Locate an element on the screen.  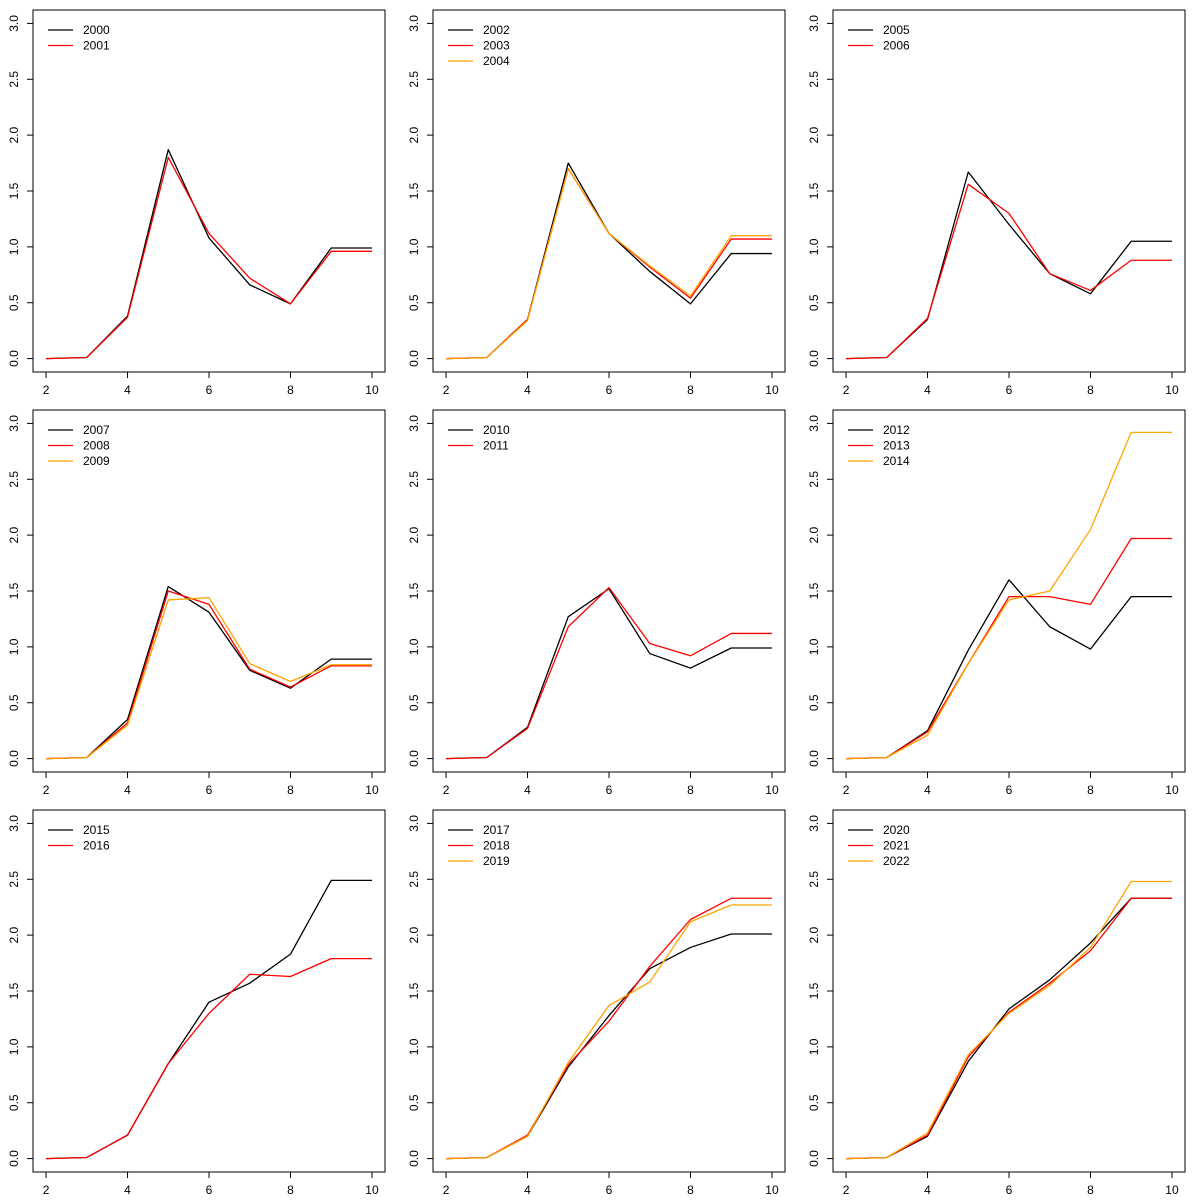
chart-panel: 2 4 6 8 10 0.0 0.5 1.0 1.5 2.0 2.5 3.0 2010 2011 is located at coordinates (600, 600).